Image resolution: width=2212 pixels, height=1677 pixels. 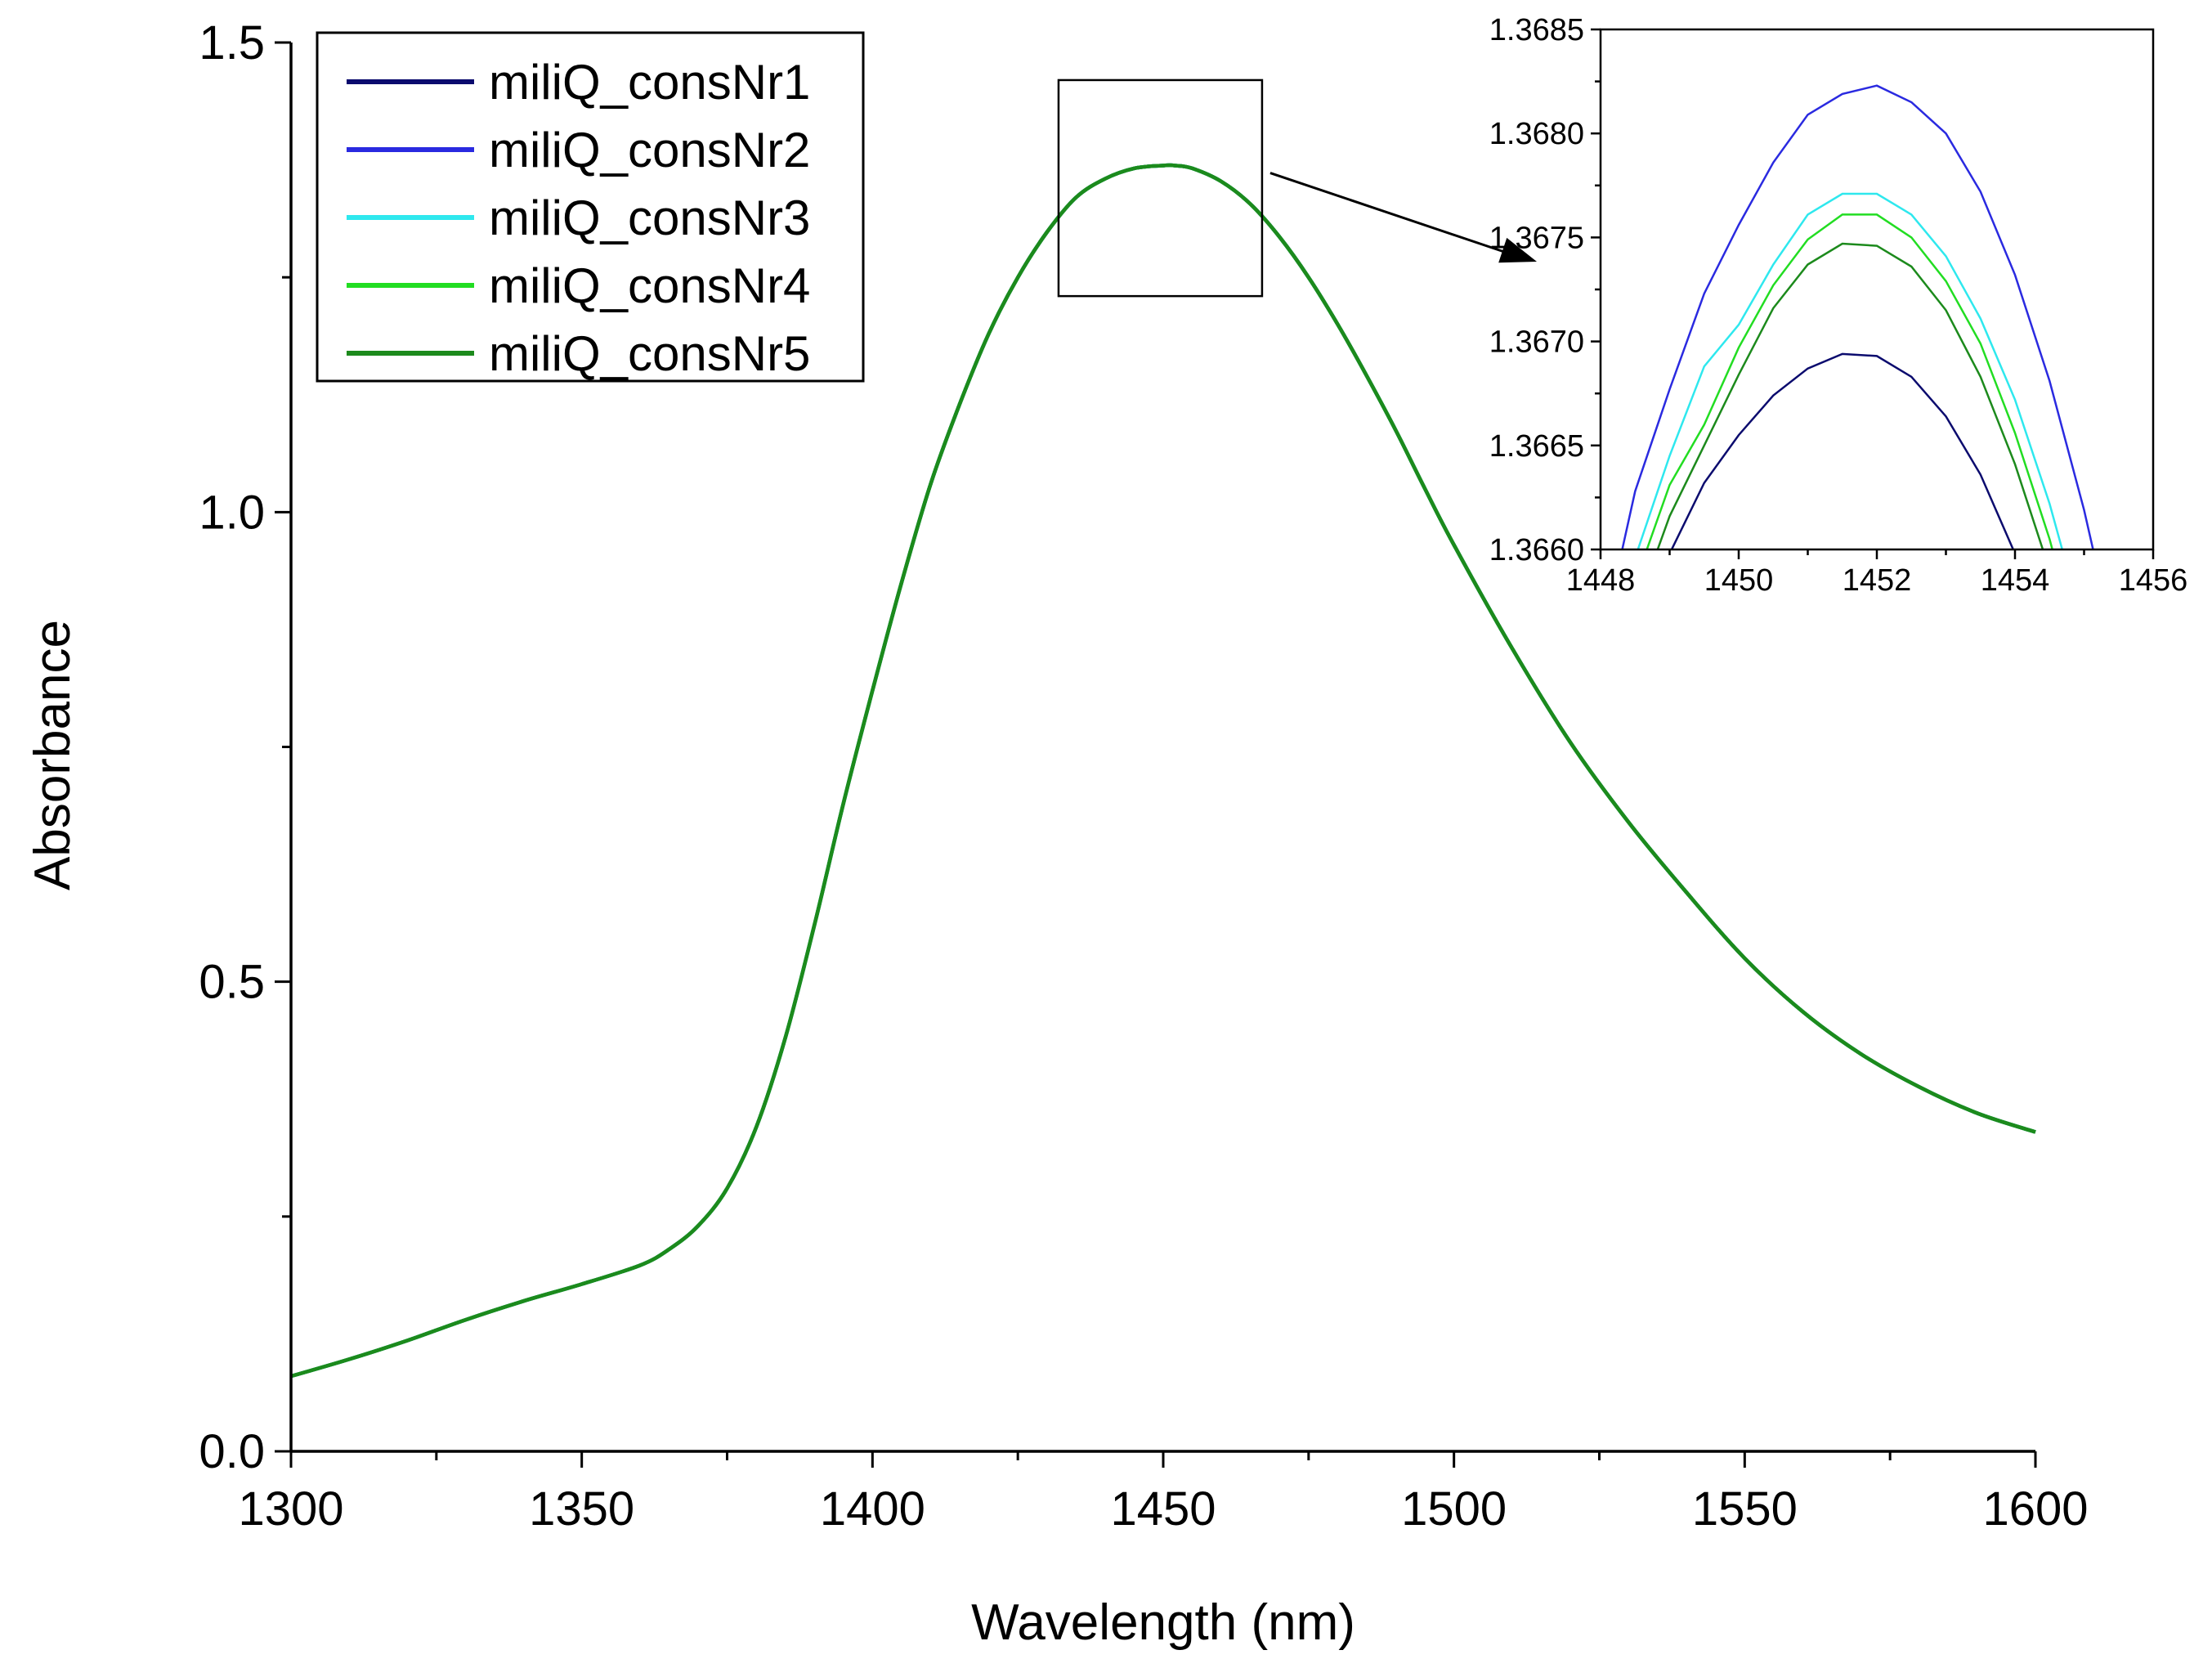 What do you see at coordinates (649, 150) in the screenshot?
I see `legend-label-2: miliQ_consNr2` at bounding box center [649, 150].